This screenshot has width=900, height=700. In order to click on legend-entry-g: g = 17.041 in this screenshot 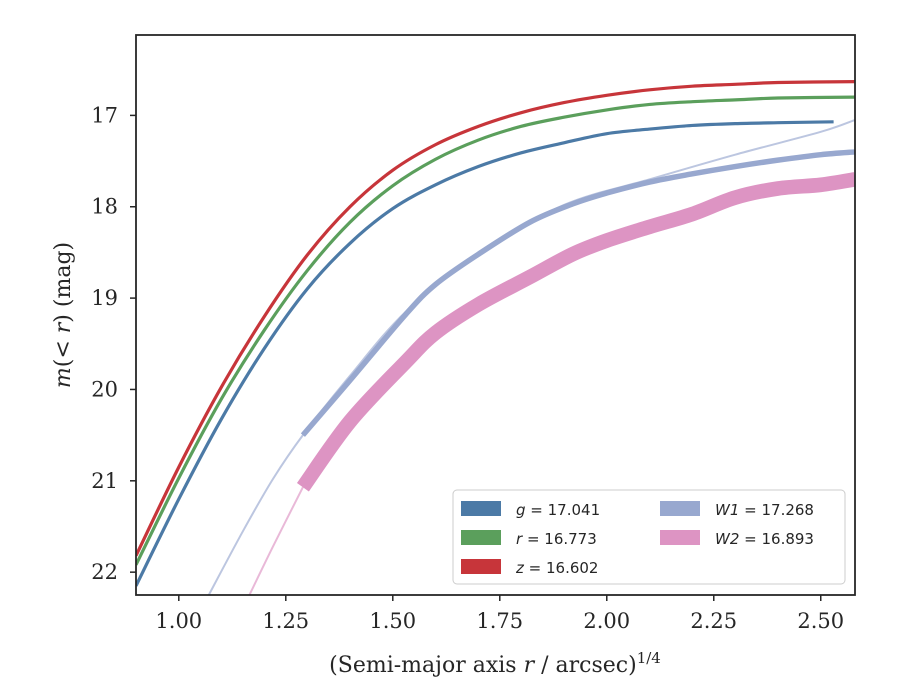, I will do `click(530, 510)`.